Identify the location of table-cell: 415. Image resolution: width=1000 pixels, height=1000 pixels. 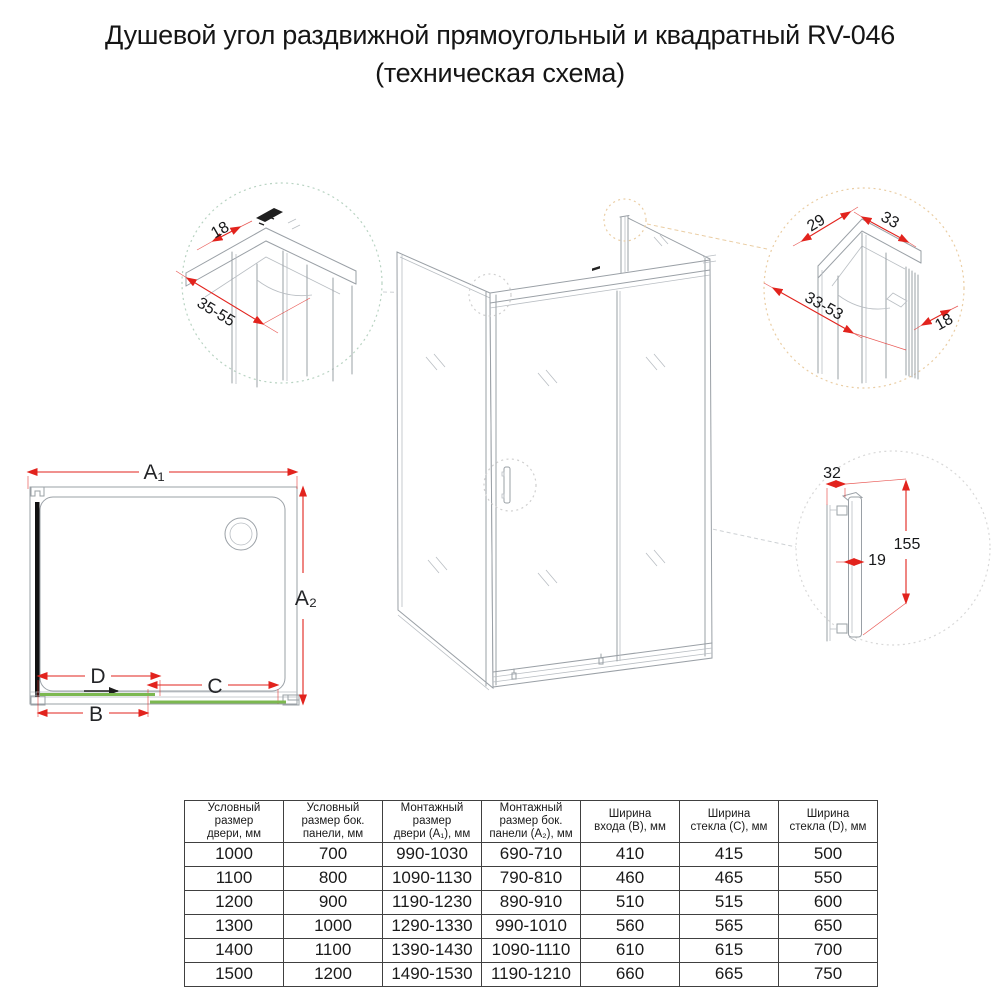
(729, 854).